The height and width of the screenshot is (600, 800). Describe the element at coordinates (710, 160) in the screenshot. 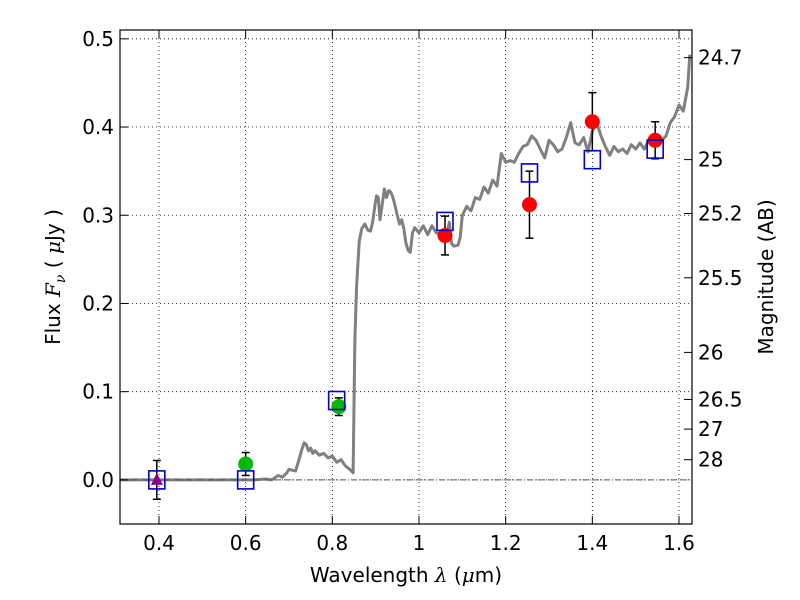

I see `mag-tick-label: 25` at that location.